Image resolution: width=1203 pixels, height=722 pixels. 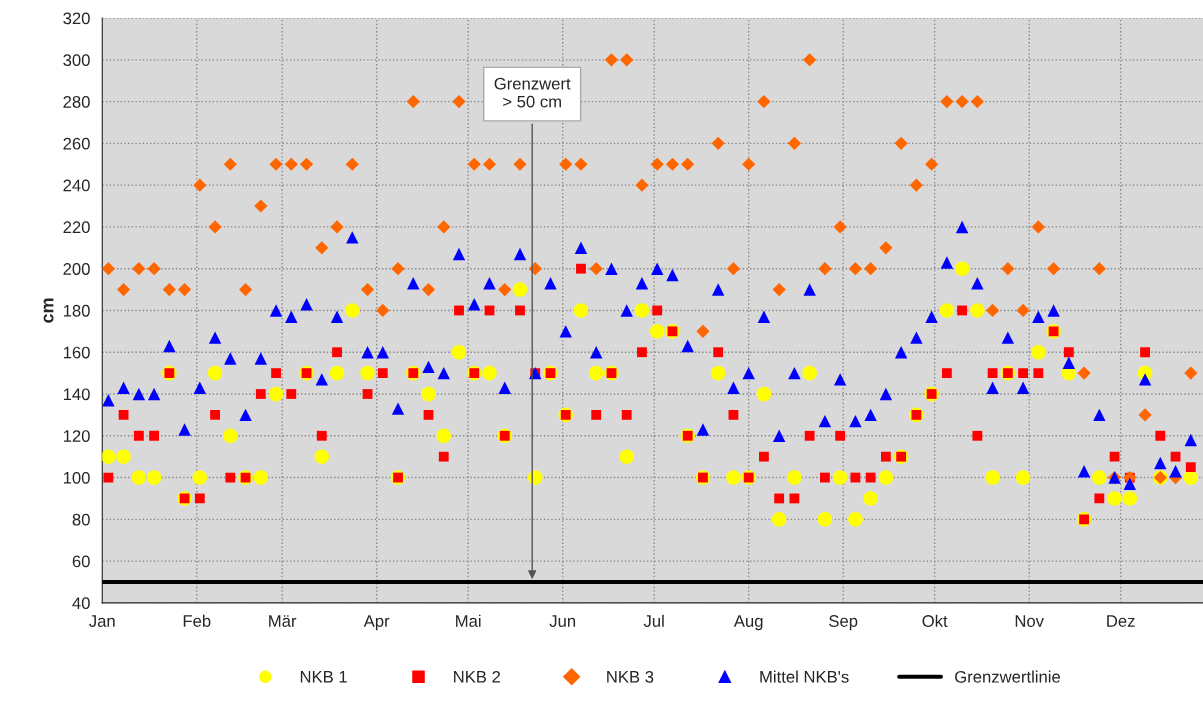 What do you see at coordinates (804, 676) in the screenshot?
I see `legend-label: Mittel NKB's` at bounding box center [804, 676].